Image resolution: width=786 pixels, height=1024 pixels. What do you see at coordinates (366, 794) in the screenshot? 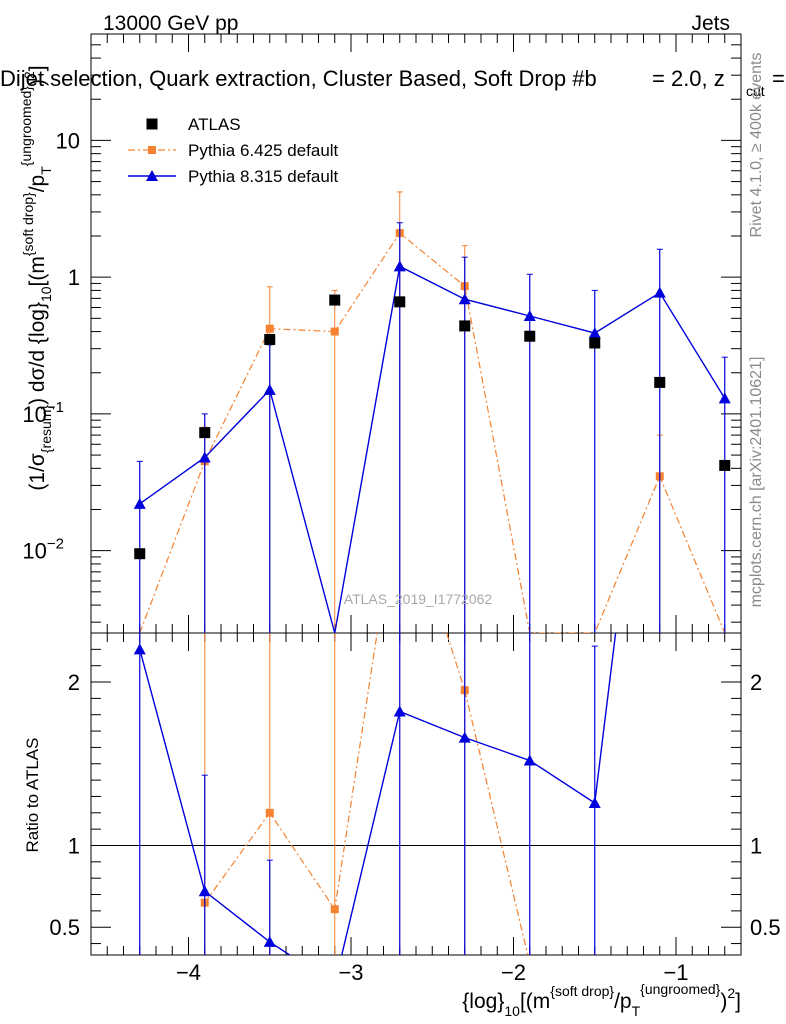
I see `pythia6-ratio-line` at bounding box center [366, 794].